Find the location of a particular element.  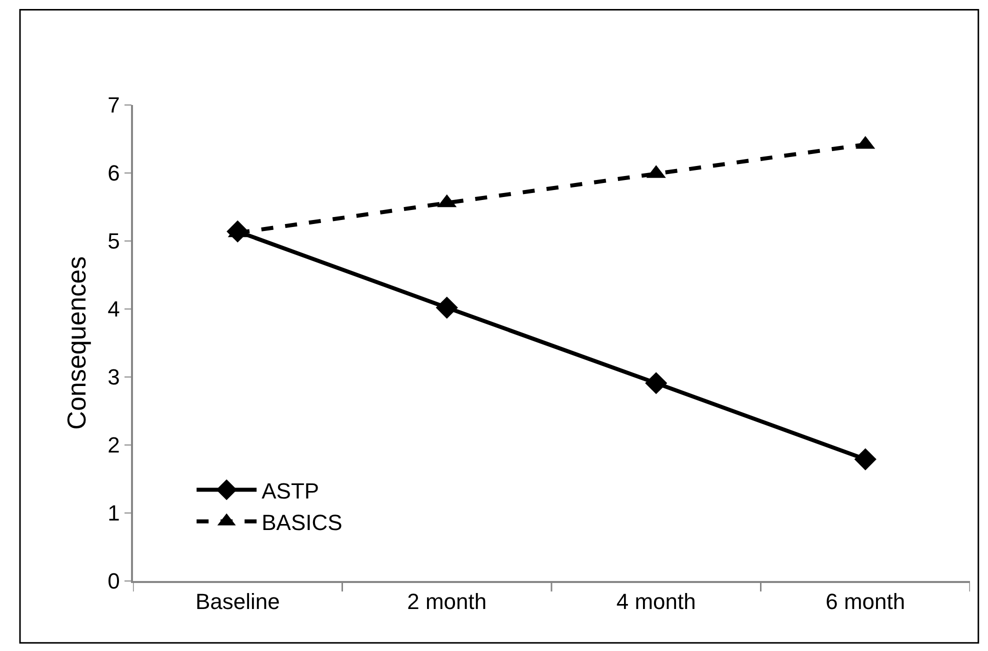

legend-label: BASICS is located at coordinates (302, 522).